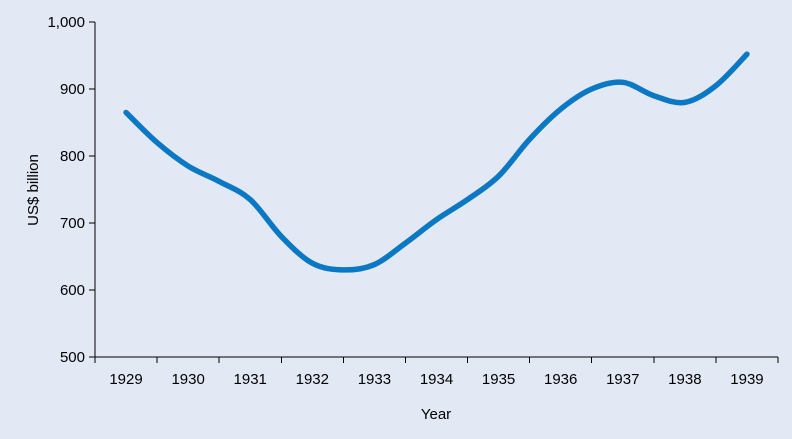  I want to click on x-axis-title: Year, so click(436, 414).